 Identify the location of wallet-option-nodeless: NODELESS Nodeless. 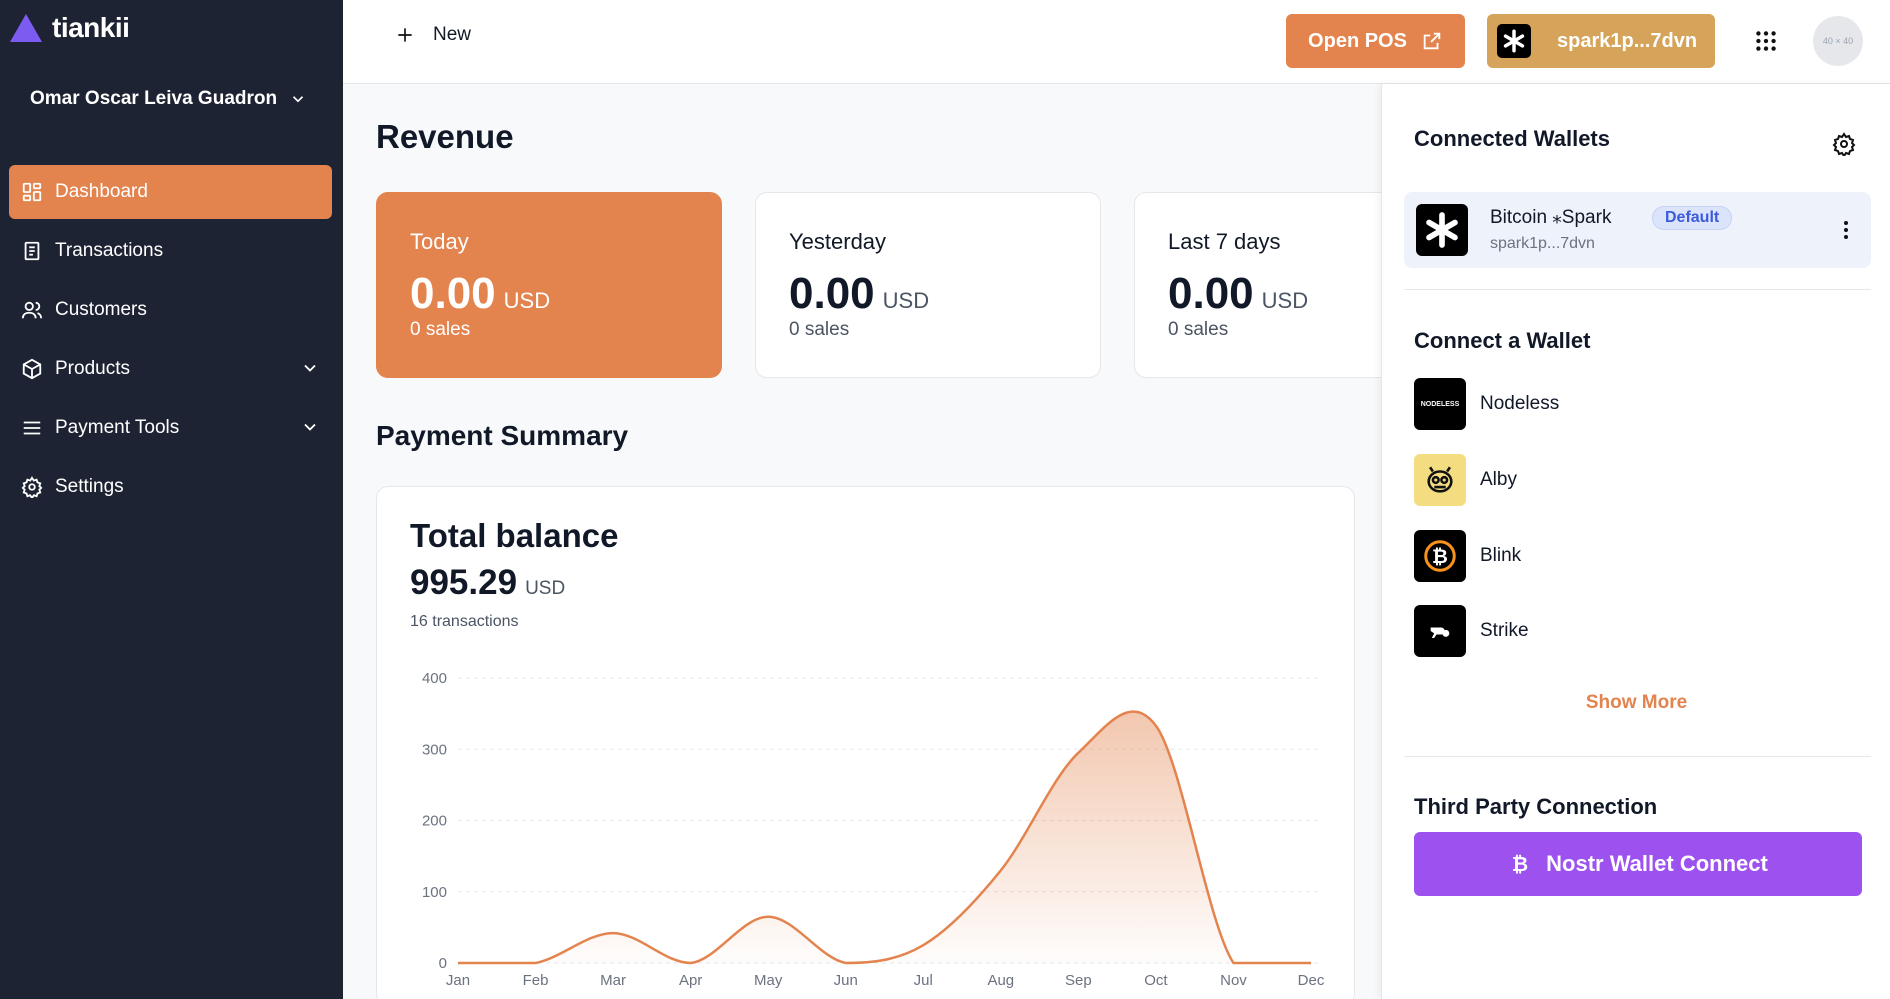
(1486, 404).